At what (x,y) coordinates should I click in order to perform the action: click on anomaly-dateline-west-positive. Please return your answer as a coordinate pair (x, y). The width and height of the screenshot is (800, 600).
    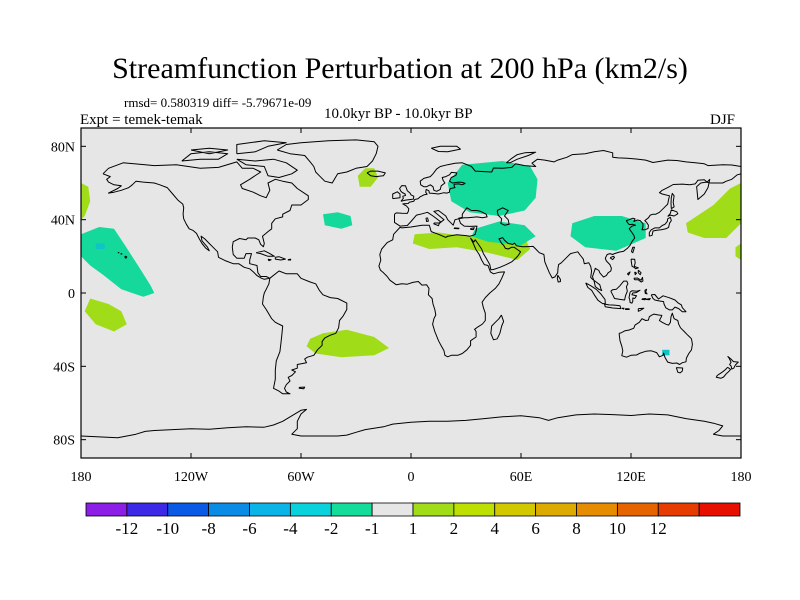
    Looking at the image, I should click on (86, 201).